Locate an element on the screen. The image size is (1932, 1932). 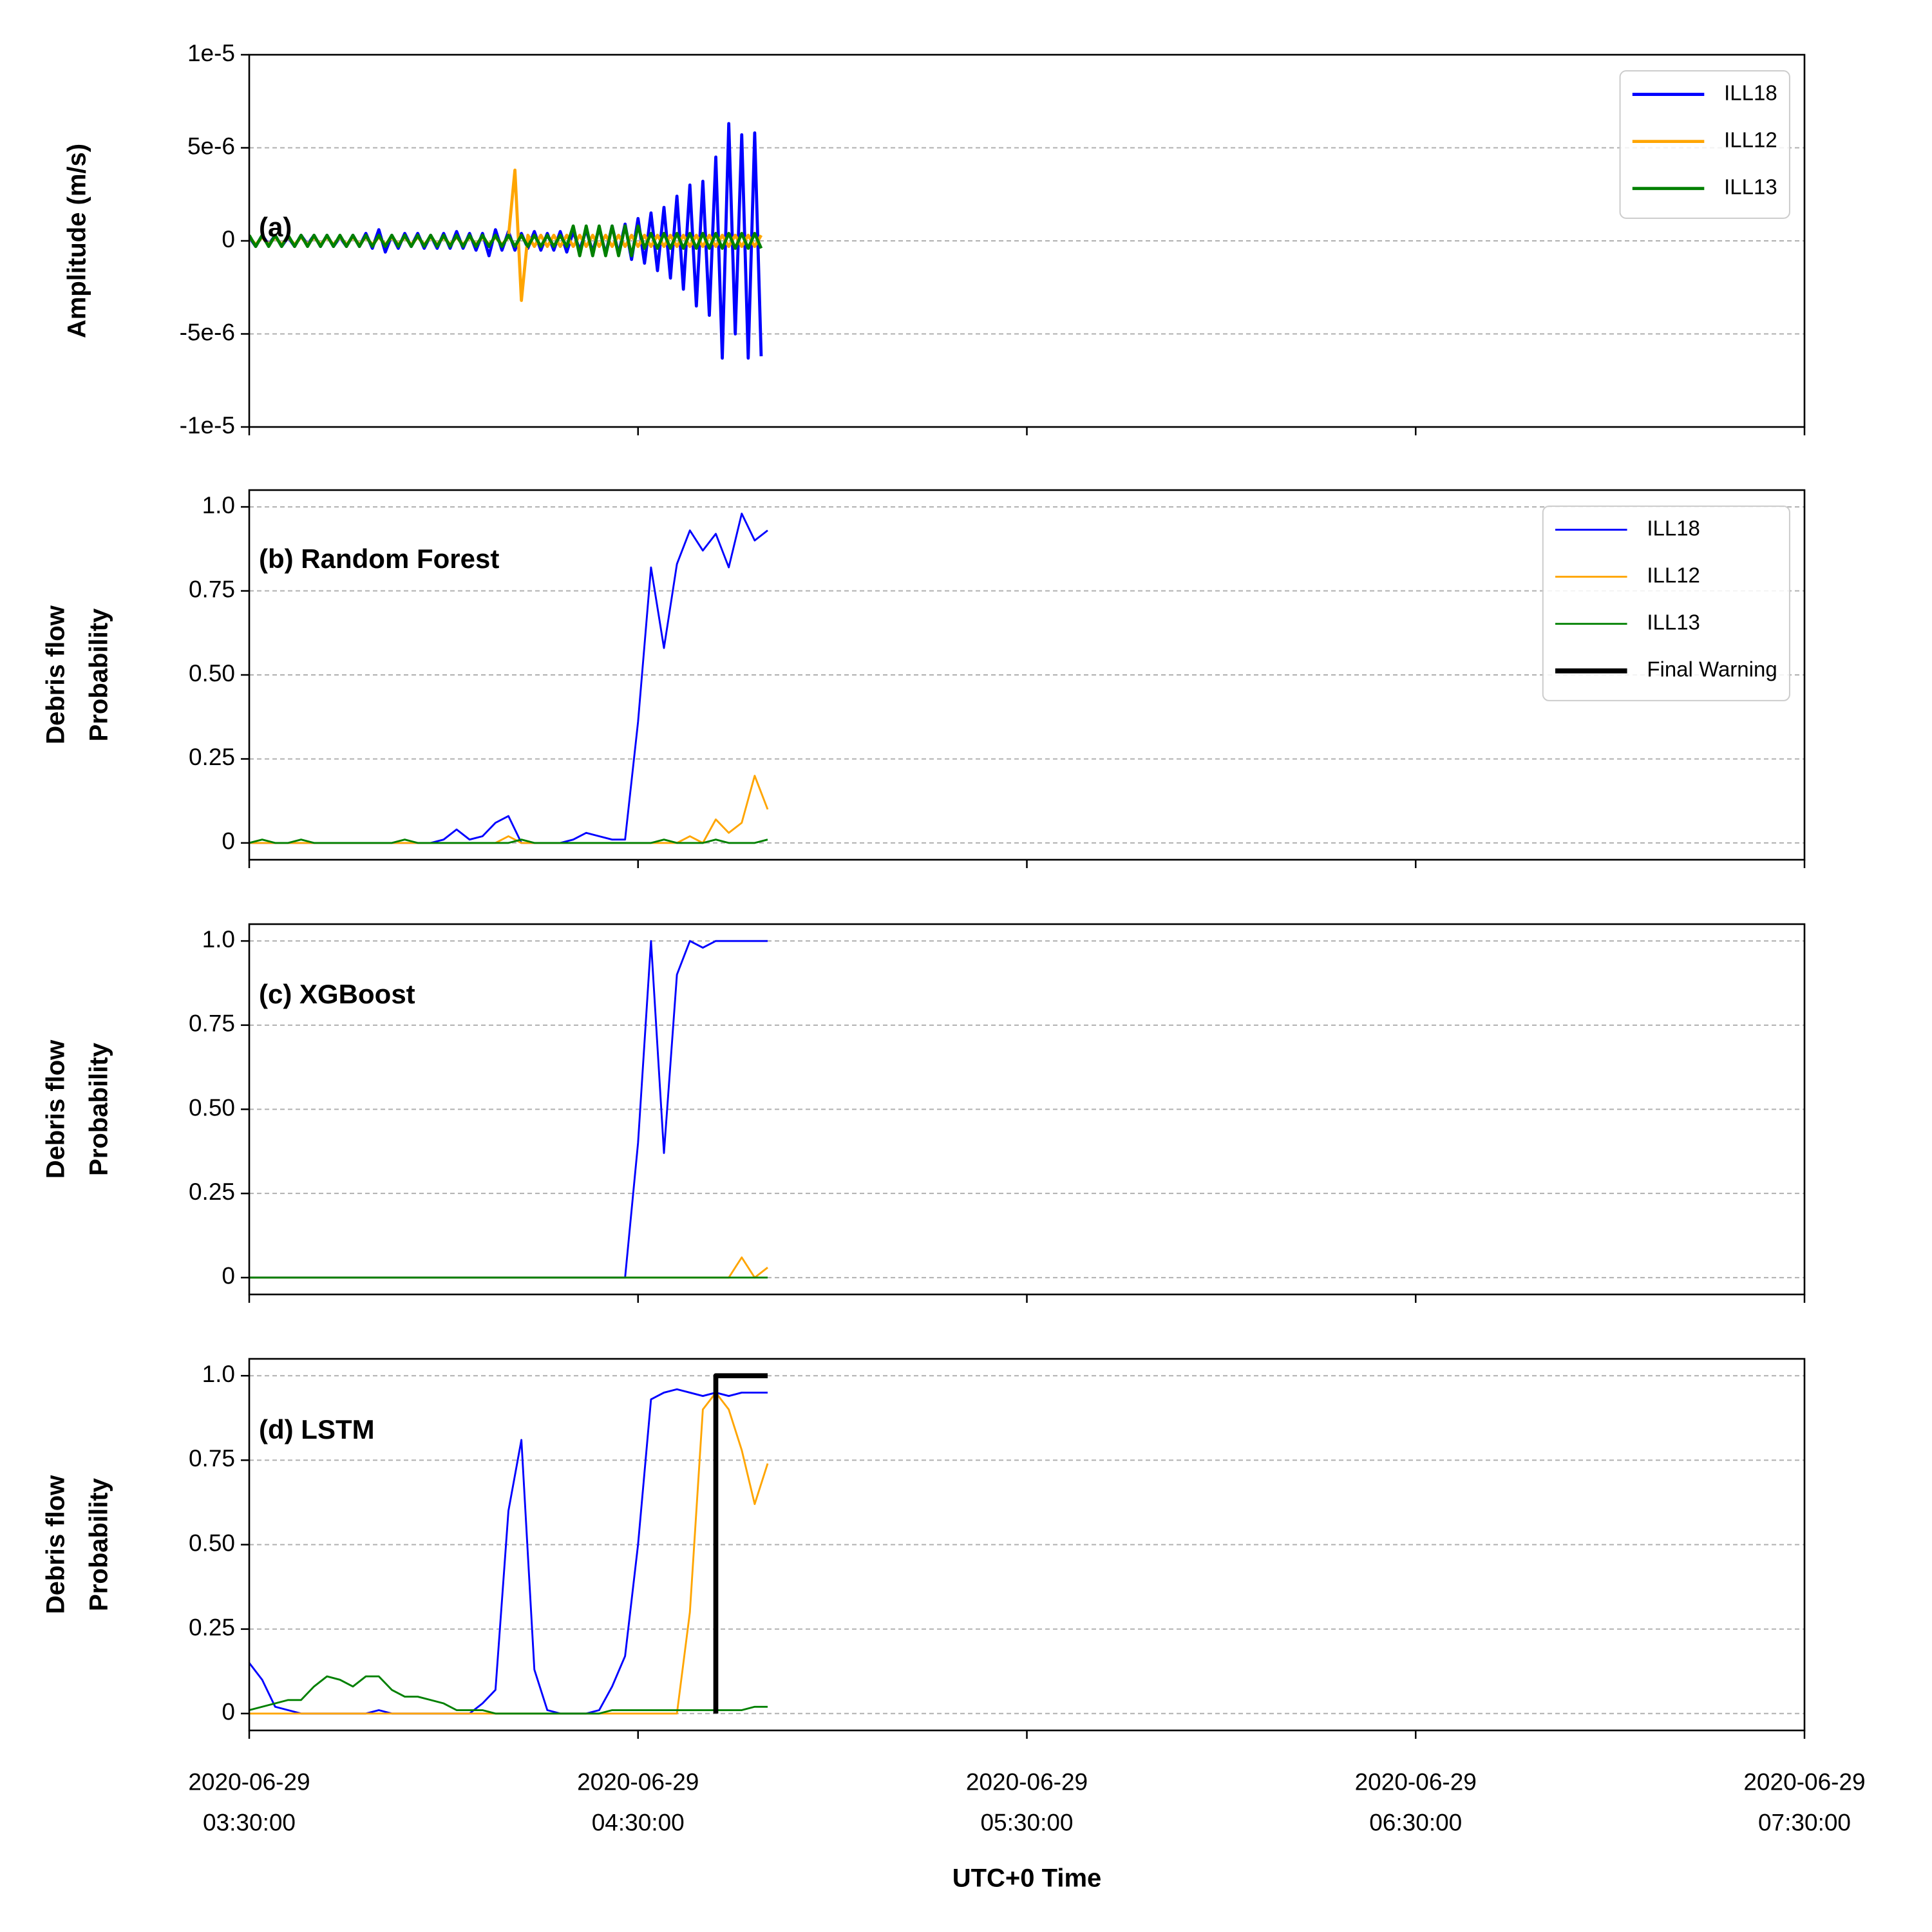
text-line: 03:30:00 is located at coordinates (249, 1822).